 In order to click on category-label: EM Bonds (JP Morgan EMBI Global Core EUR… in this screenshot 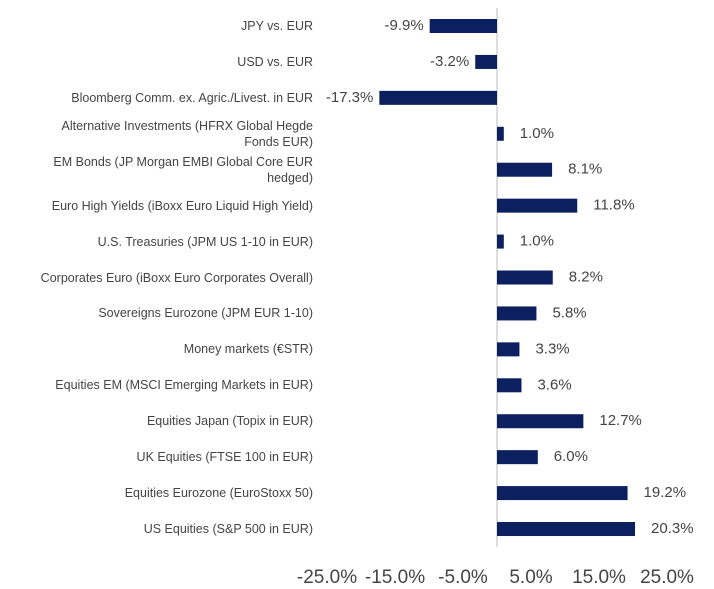, I will do `click(183, 169)`.